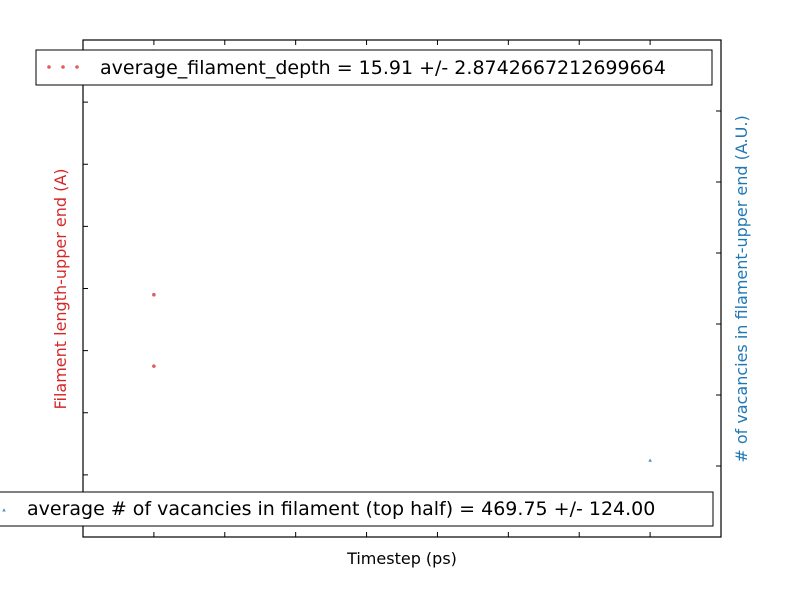 This screenshot has width=800, height=600. I want to click on legend-marker-triangle, so click(4, 510).